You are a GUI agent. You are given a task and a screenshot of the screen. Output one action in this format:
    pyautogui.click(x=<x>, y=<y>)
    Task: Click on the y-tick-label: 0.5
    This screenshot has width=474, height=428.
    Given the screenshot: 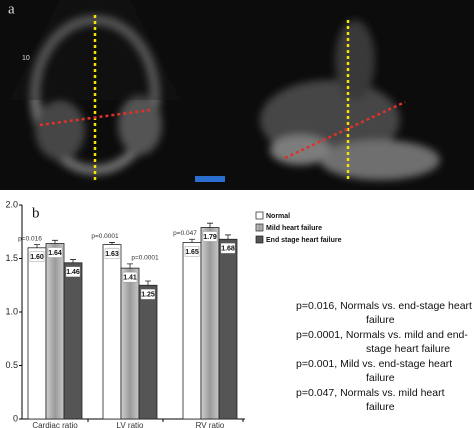 What is the action you would take?
    pyautogui.click(x=11, y=365)
    